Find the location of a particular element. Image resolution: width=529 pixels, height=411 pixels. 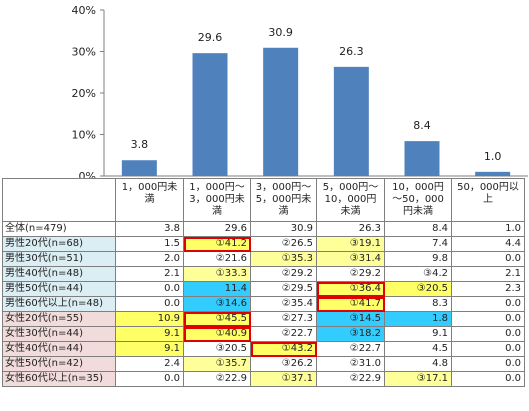

row-label: 全体(n=479) is located at coordinates (59, 229).